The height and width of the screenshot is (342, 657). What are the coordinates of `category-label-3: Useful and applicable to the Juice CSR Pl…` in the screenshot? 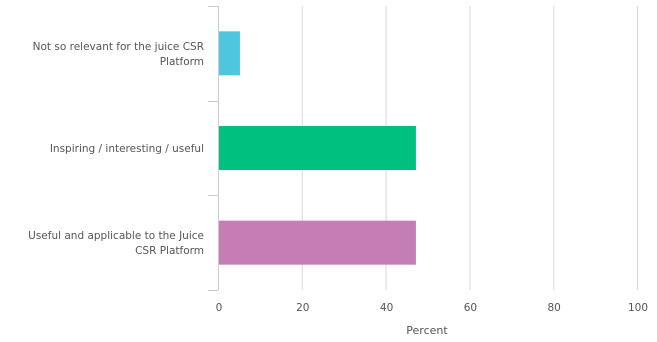 It's located at (116, 243).